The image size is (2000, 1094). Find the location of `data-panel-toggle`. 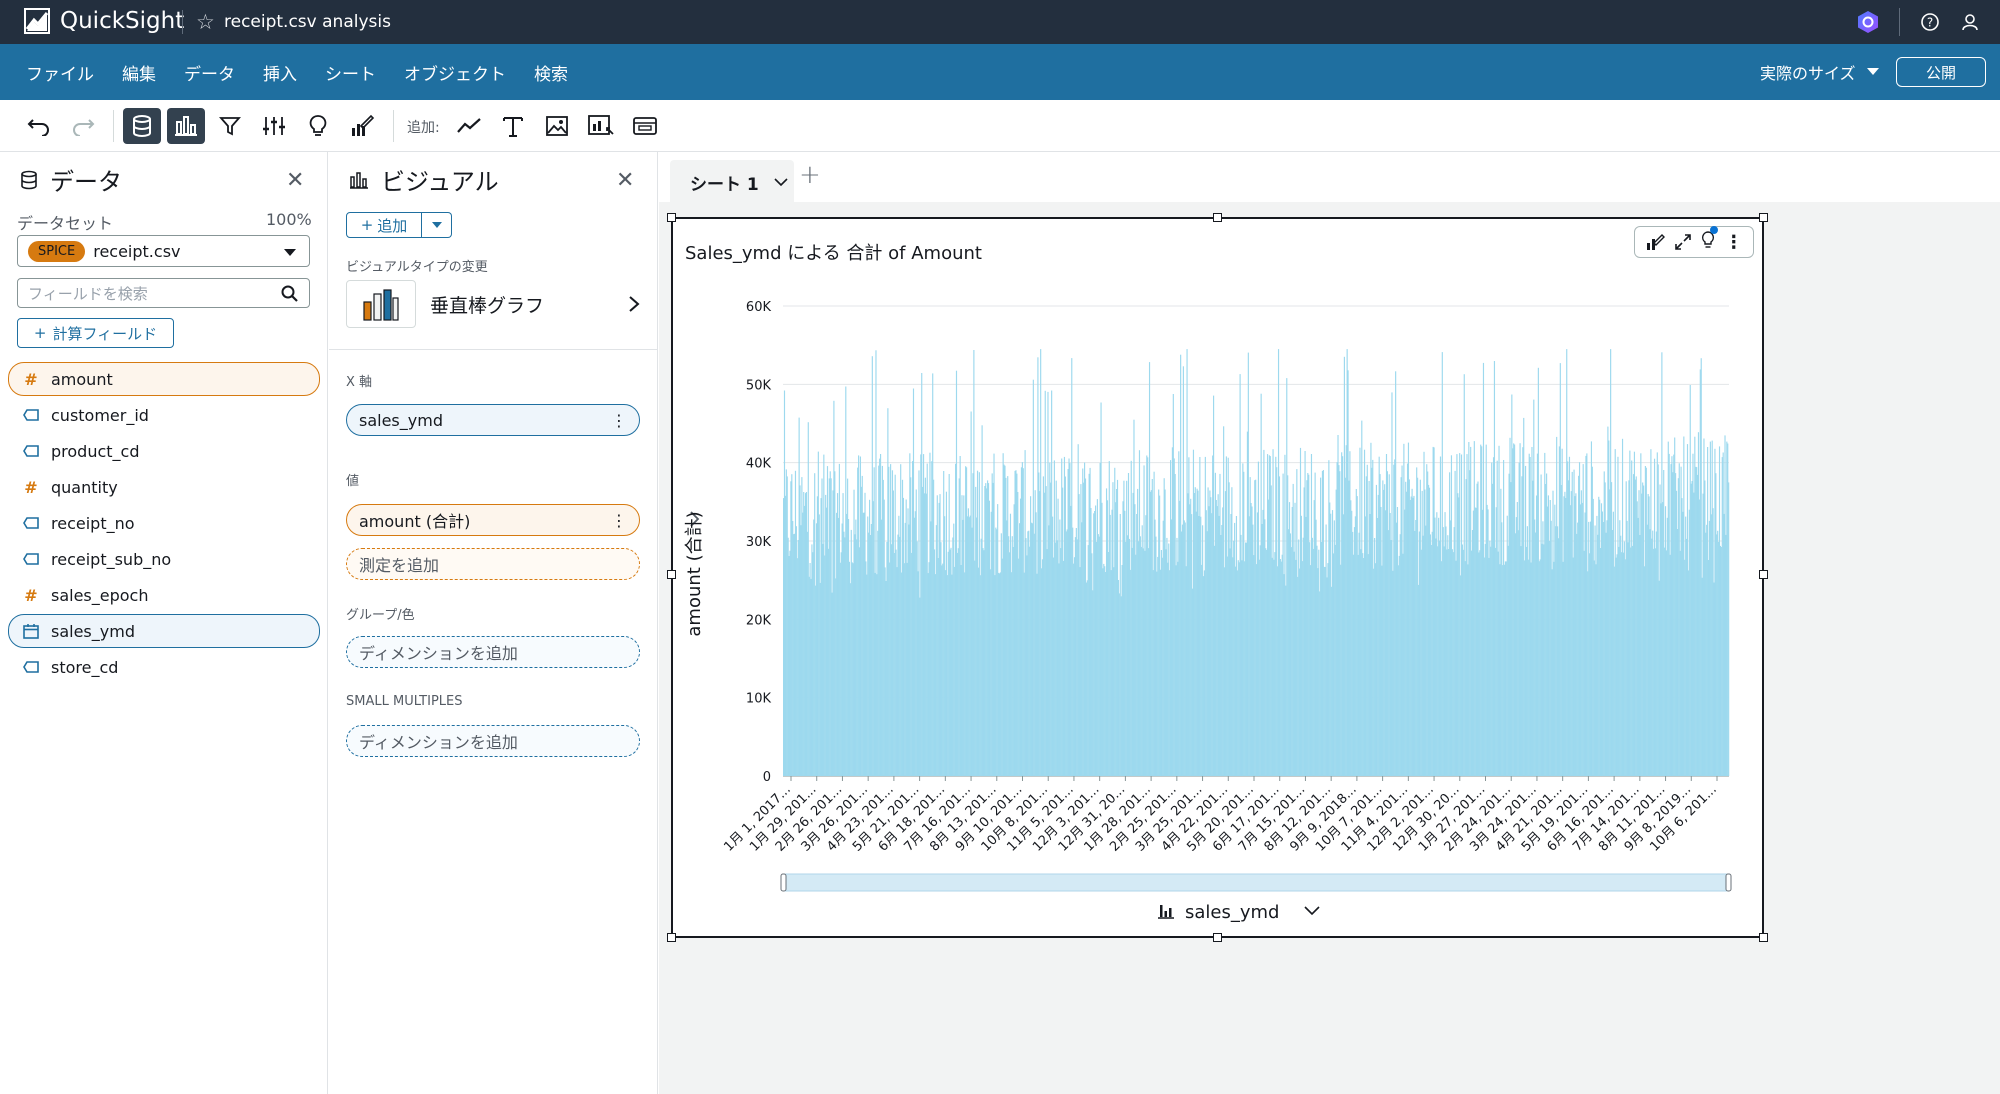

data-panel-toggle is located at coordinates (142, 126).